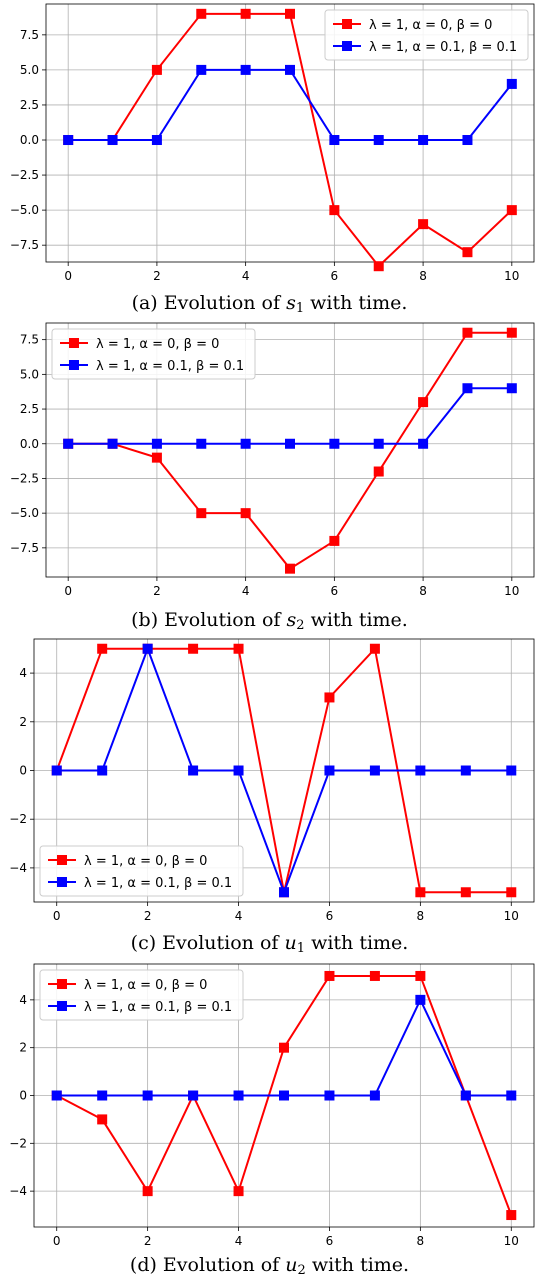  I want to click on caption-c: (c) Evolution of u1 with time., so click(269, 944).